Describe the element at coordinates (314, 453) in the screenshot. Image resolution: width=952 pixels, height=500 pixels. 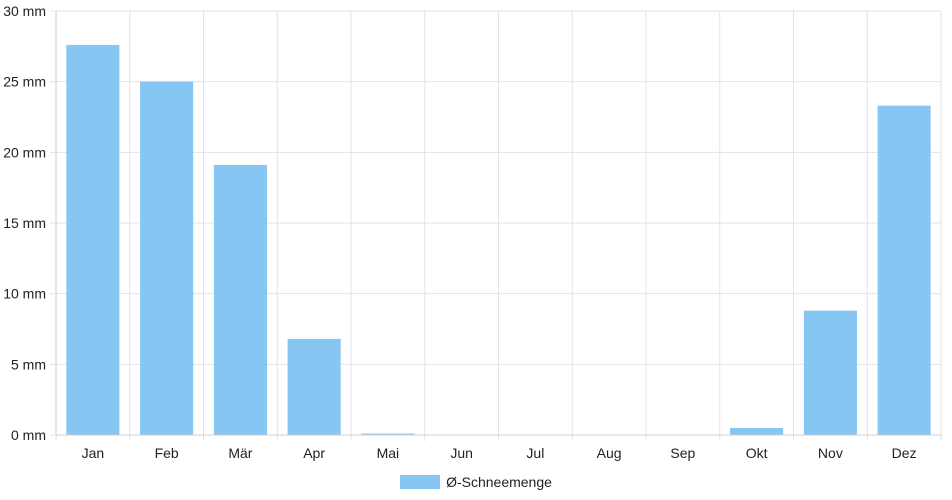
I see `x-tick-label: Apr` at that location.